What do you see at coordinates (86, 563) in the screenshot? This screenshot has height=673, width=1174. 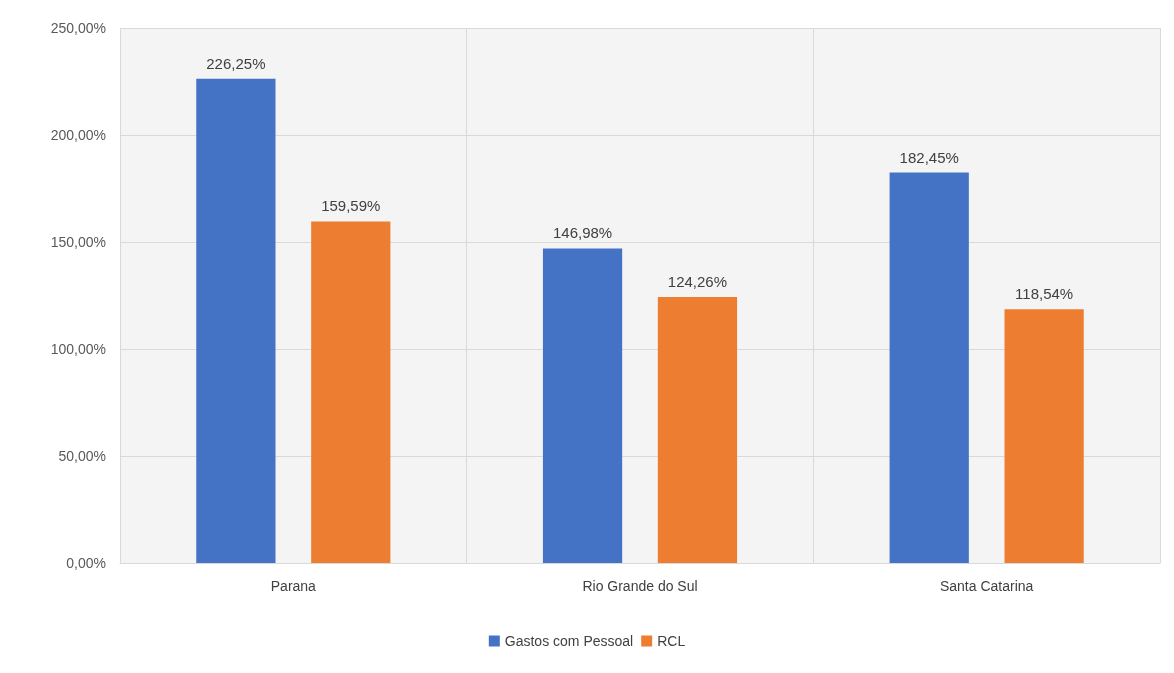 I see `y-tick-label: 0,00%` at bounding box center [86, 563].